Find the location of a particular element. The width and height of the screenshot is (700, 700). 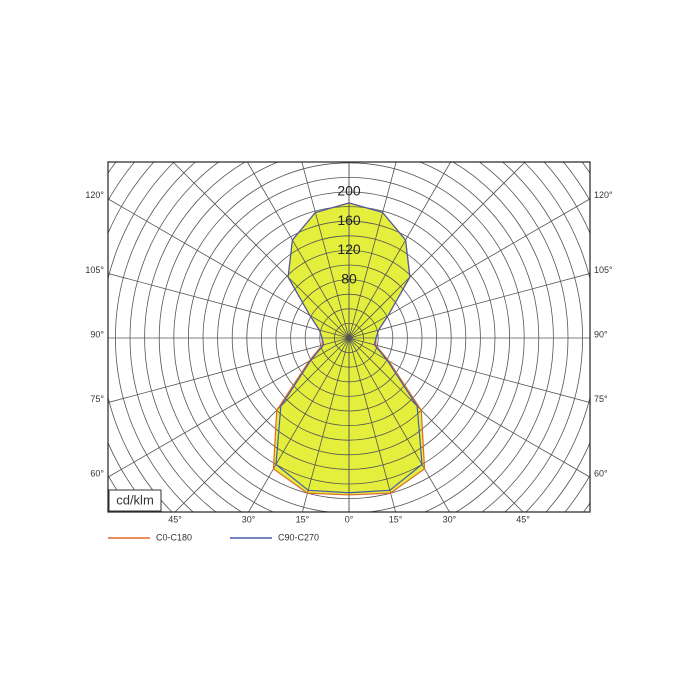

unit-box is located at coordinates (135, 500).